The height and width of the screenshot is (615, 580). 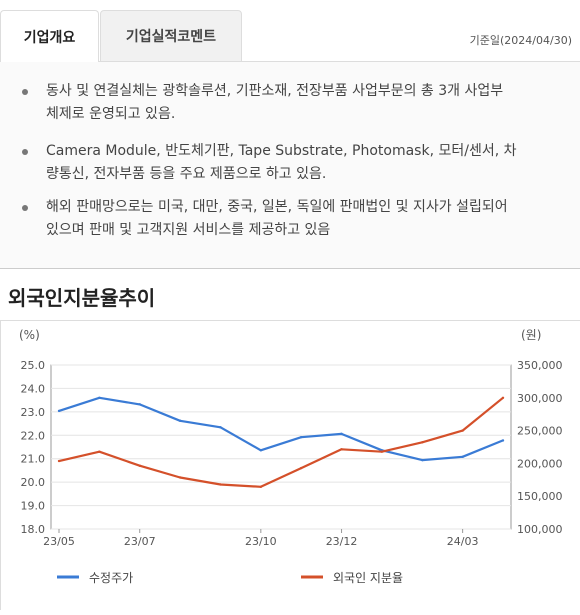 What do you see at coordinates (49, 36) in the screenshot?
I see `tab-company-overview: 기업개요` at bounding box center [49, 36].